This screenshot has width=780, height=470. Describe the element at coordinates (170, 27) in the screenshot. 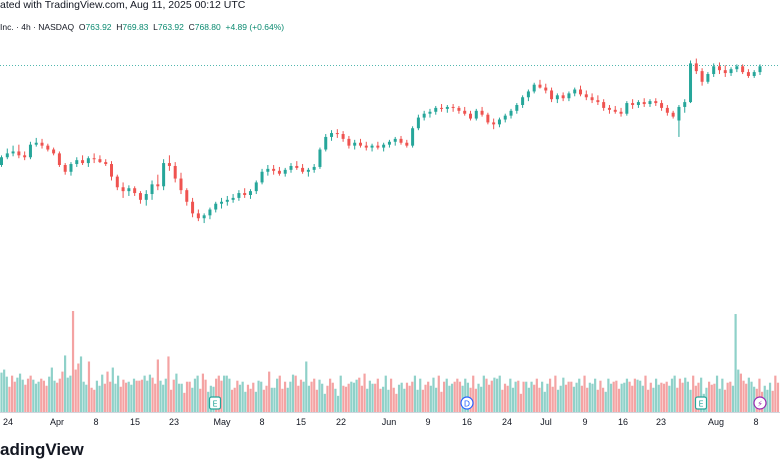

I see `low-value: 763.92` at that location.